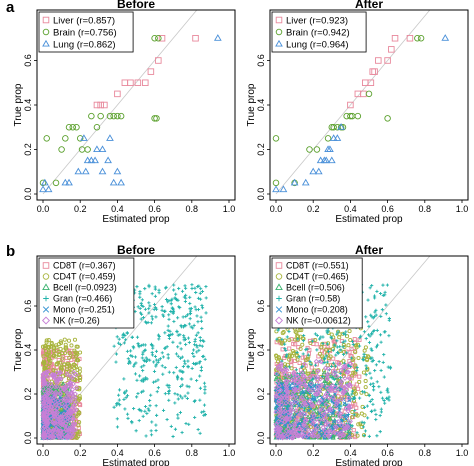 The height and width of the screenshot is (466, 474). What do you see at coordinates (229, 209) in the screenshot?
I see `x-tick-label: 1.0` at bounding box center [229, 209].